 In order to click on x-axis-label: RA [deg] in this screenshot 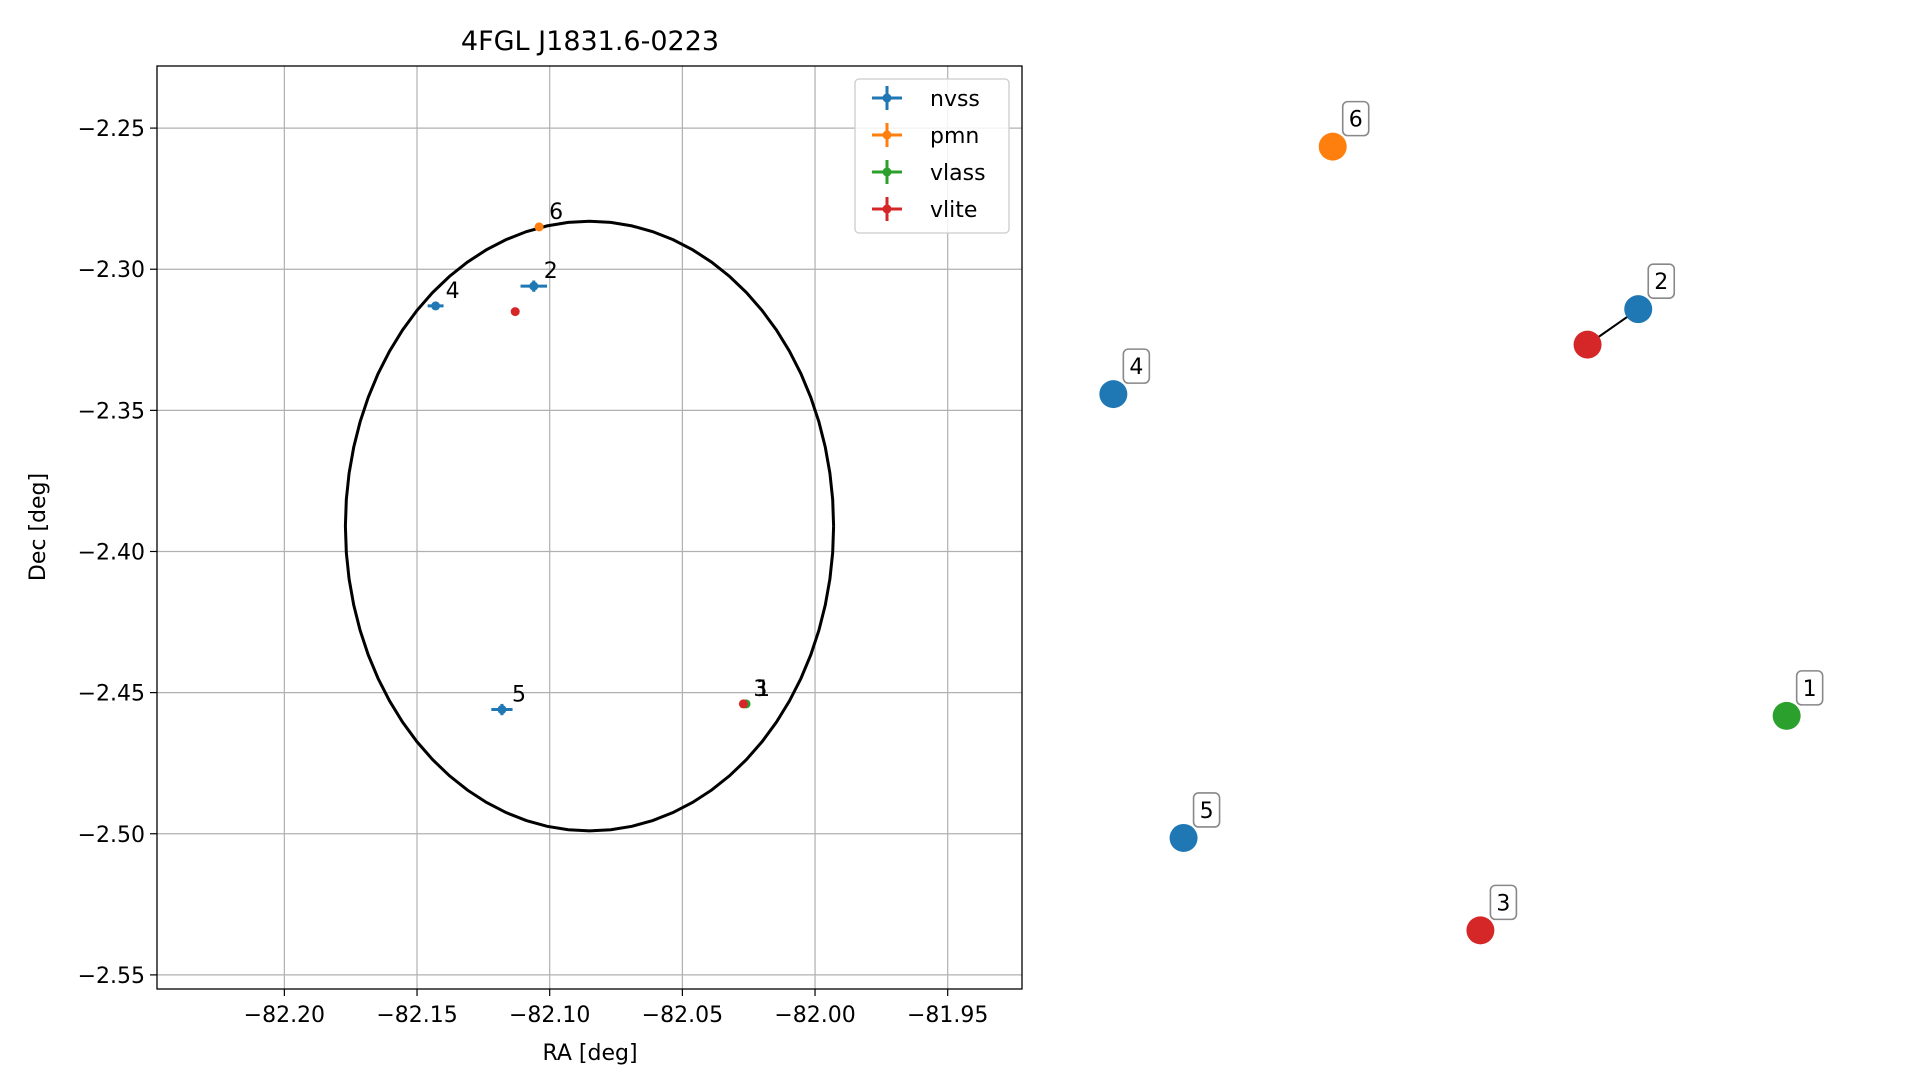, I will do `click(589, 1053)`.